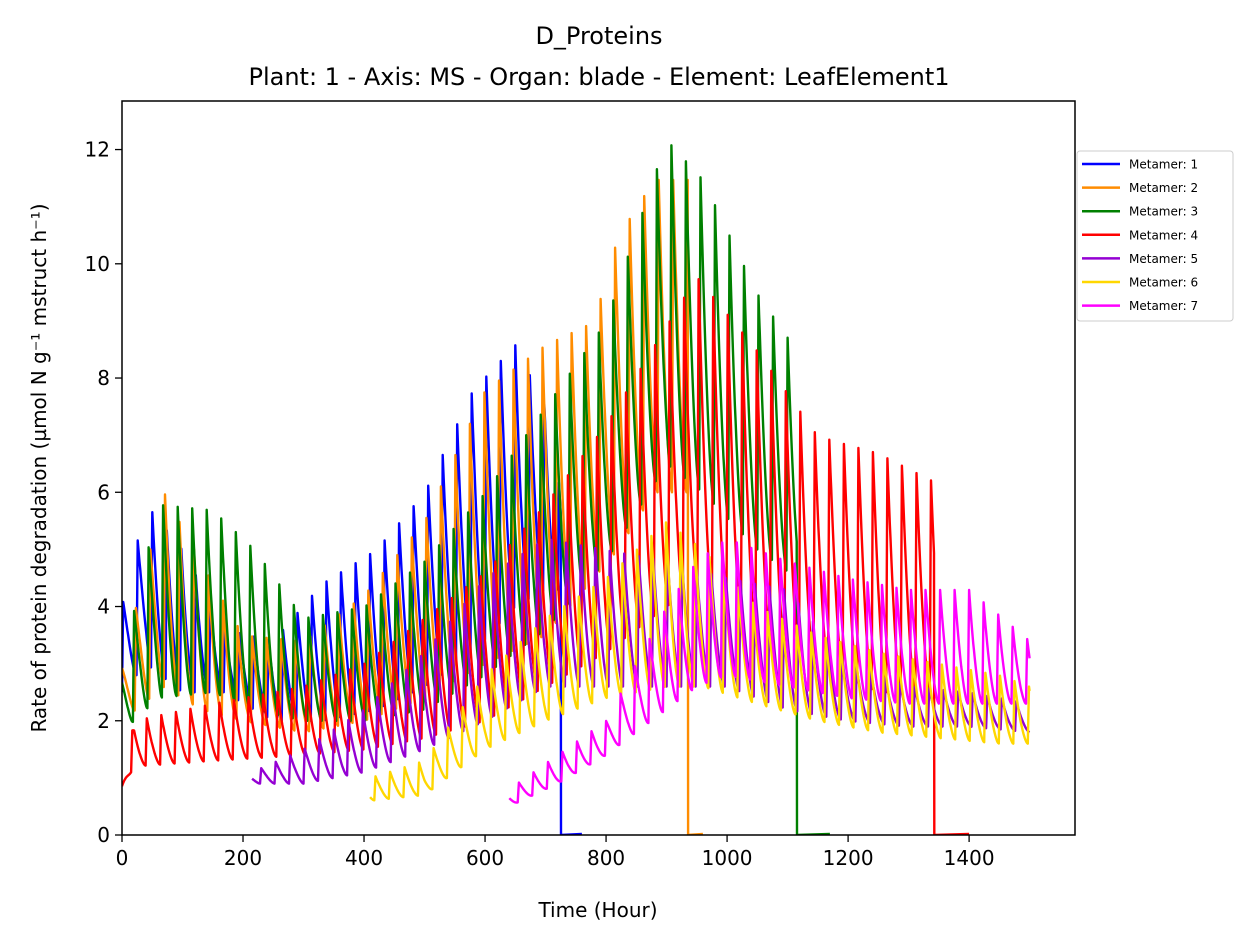 Image resolution: width=1252 pixels, height=943 pixels. I want to click on x-tick-label: 1200, so click(848, 858).